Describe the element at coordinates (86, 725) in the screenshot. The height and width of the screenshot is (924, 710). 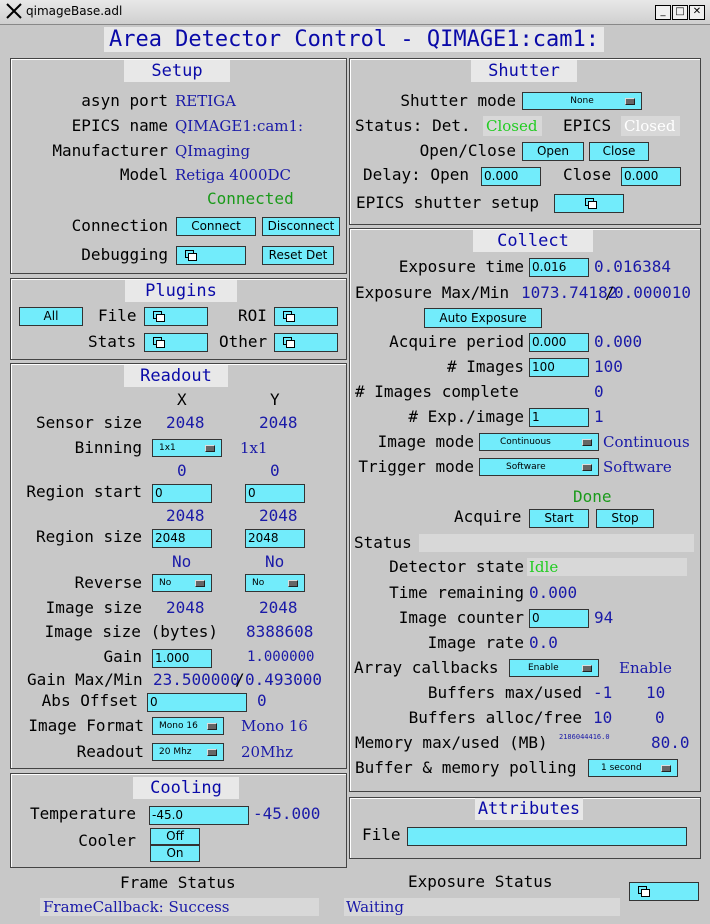
I see `image-format-label: Image Format` at that location.